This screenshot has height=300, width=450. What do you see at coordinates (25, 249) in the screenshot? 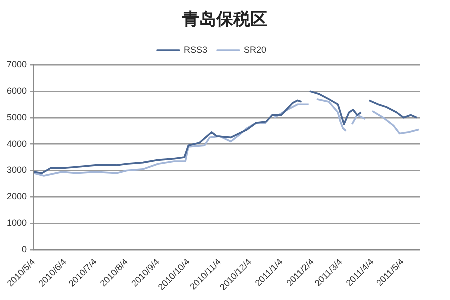
I see `y-tick-label: 0` at bounding box center [25, 249].